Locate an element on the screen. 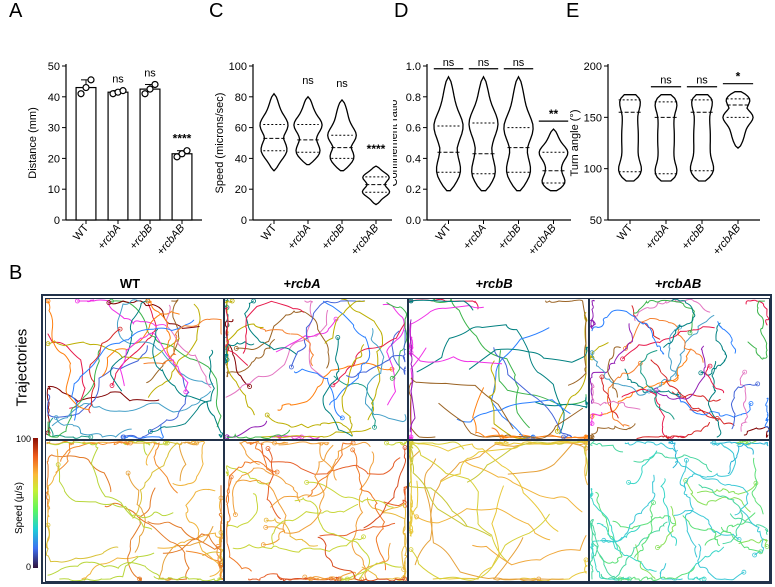 This screenshot has width=775, height=587. y-tick-label: 20 is located at coordinates (241, 190).